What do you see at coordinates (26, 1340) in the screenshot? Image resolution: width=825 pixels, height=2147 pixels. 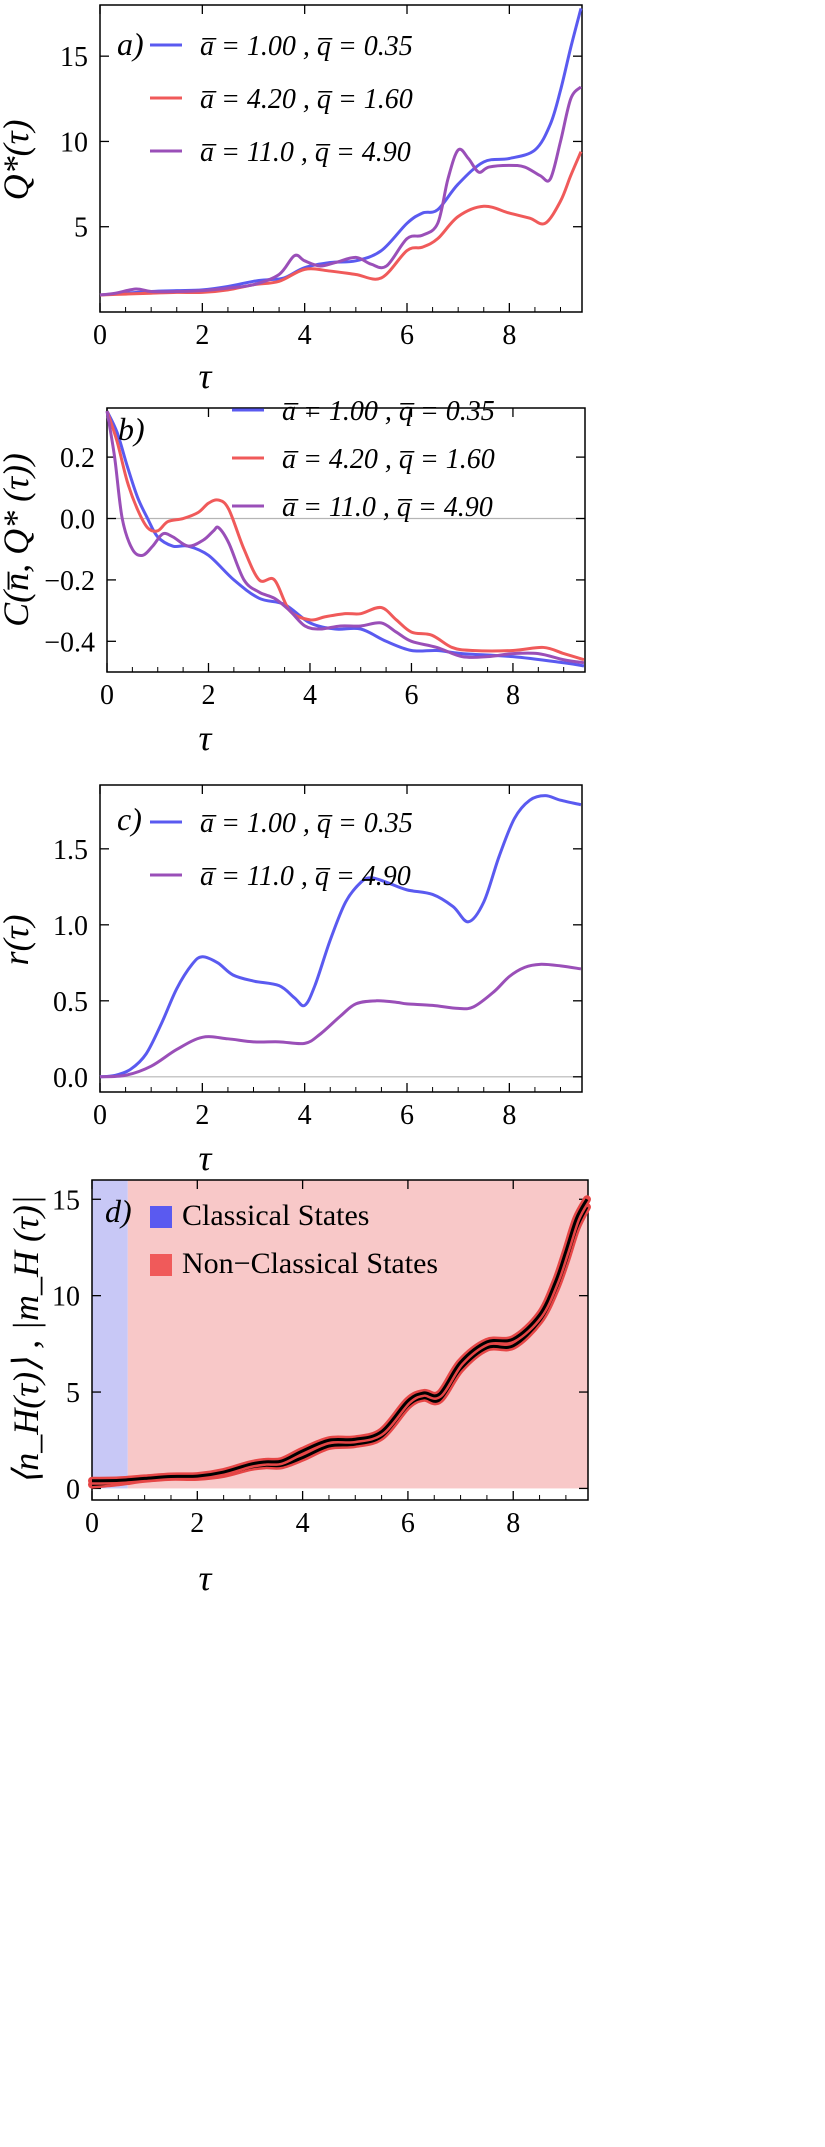 I see `y-axis-title: ⟨n_H(τ)⟩ , |m_H (τ)|` at bounding box center [26, 1340].